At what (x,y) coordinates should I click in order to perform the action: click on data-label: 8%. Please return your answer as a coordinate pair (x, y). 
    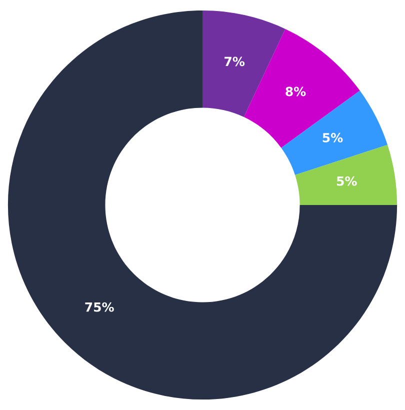
    Looking at the image, I should click on (296, 91).